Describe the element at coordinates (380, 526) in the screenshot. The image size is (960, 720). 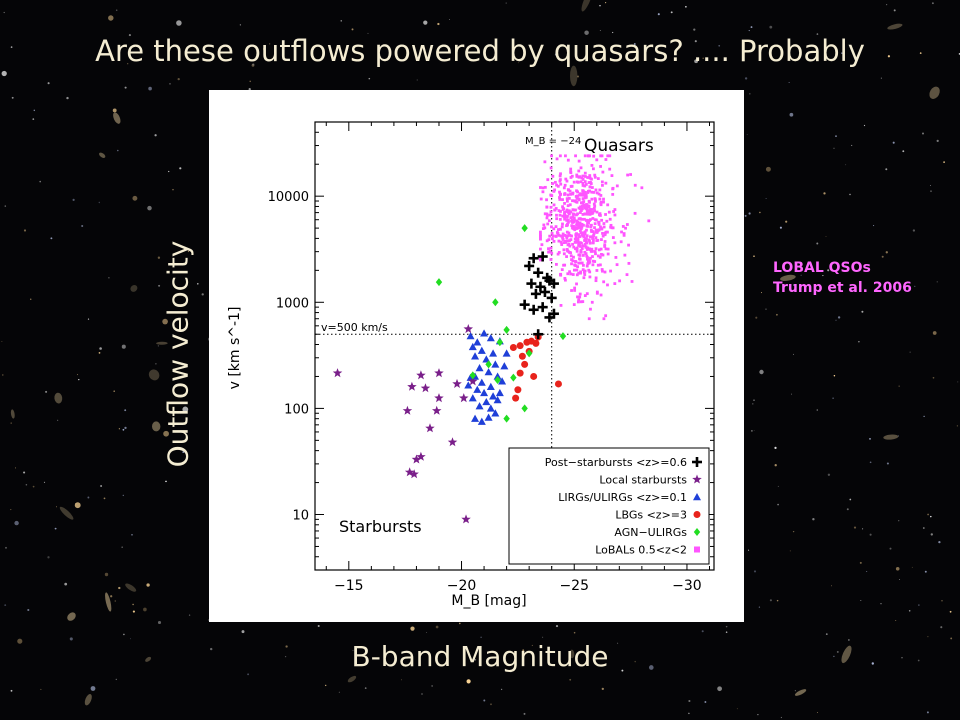
I see `starbursts-annotation: Starbursts` at that location.